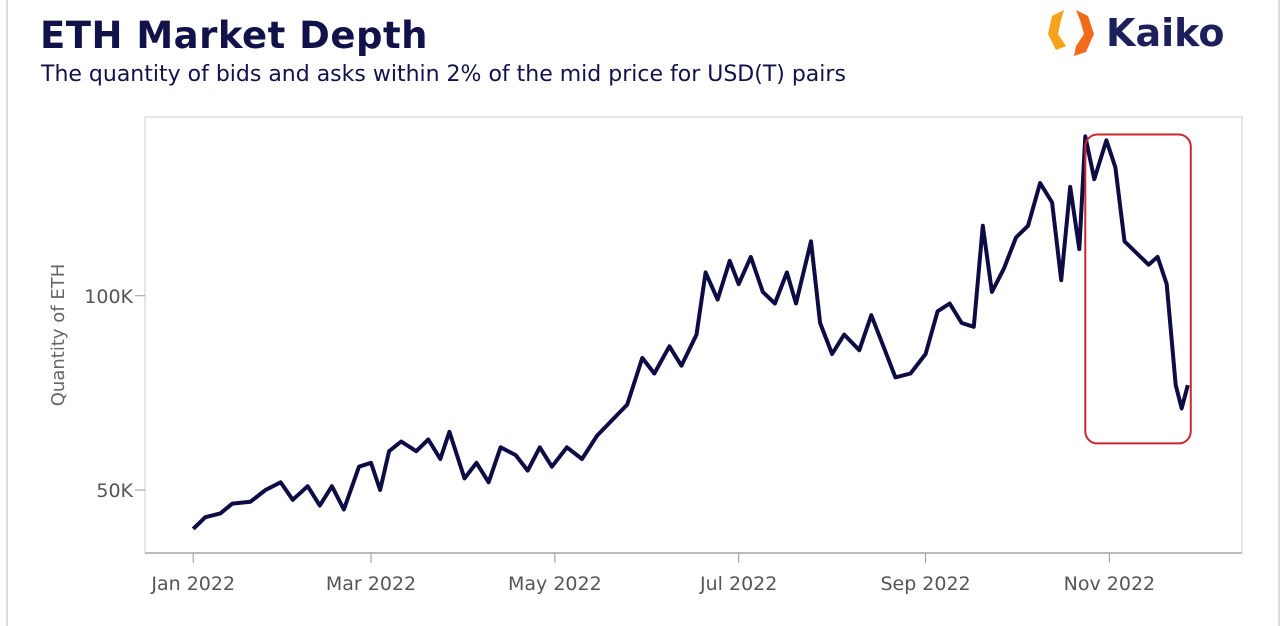 The height and width of the screenshot is (626, 1284). What do you see at coordinates (925, 584) in the screenshot?
I see `x-tick-label: Sep 2022` at bounding box center [925, 584].